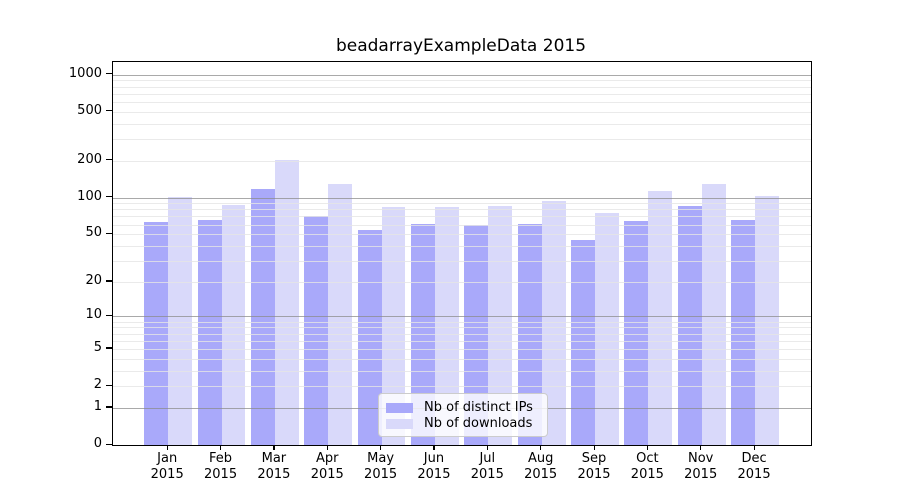  Describe the element at coordinates (583, 342) in the screenshot. I see `bar-distinct-ips-sep` at that location.